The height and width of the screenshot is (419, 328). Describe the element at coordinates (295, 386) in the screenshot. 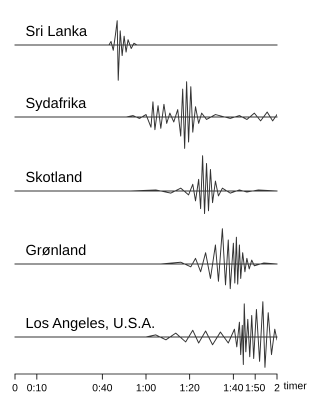

I see `x-axis-title: timer` at that location.